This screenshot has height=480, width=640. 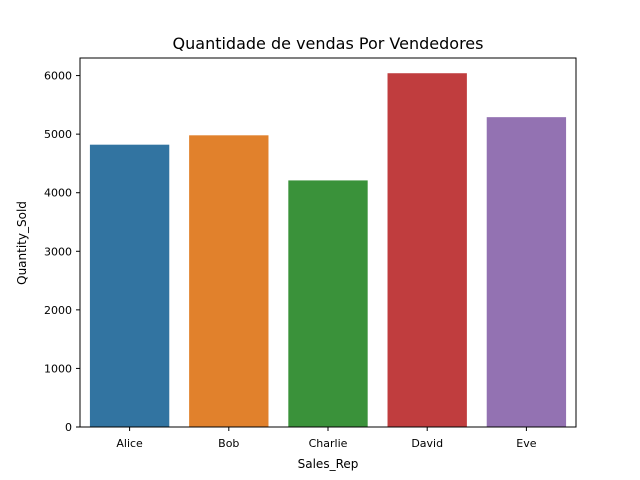 What do you see at coordinates (129, 443) in the screenshot?
I see `x-tick-label: Alice` at bounding box center [129, 443].